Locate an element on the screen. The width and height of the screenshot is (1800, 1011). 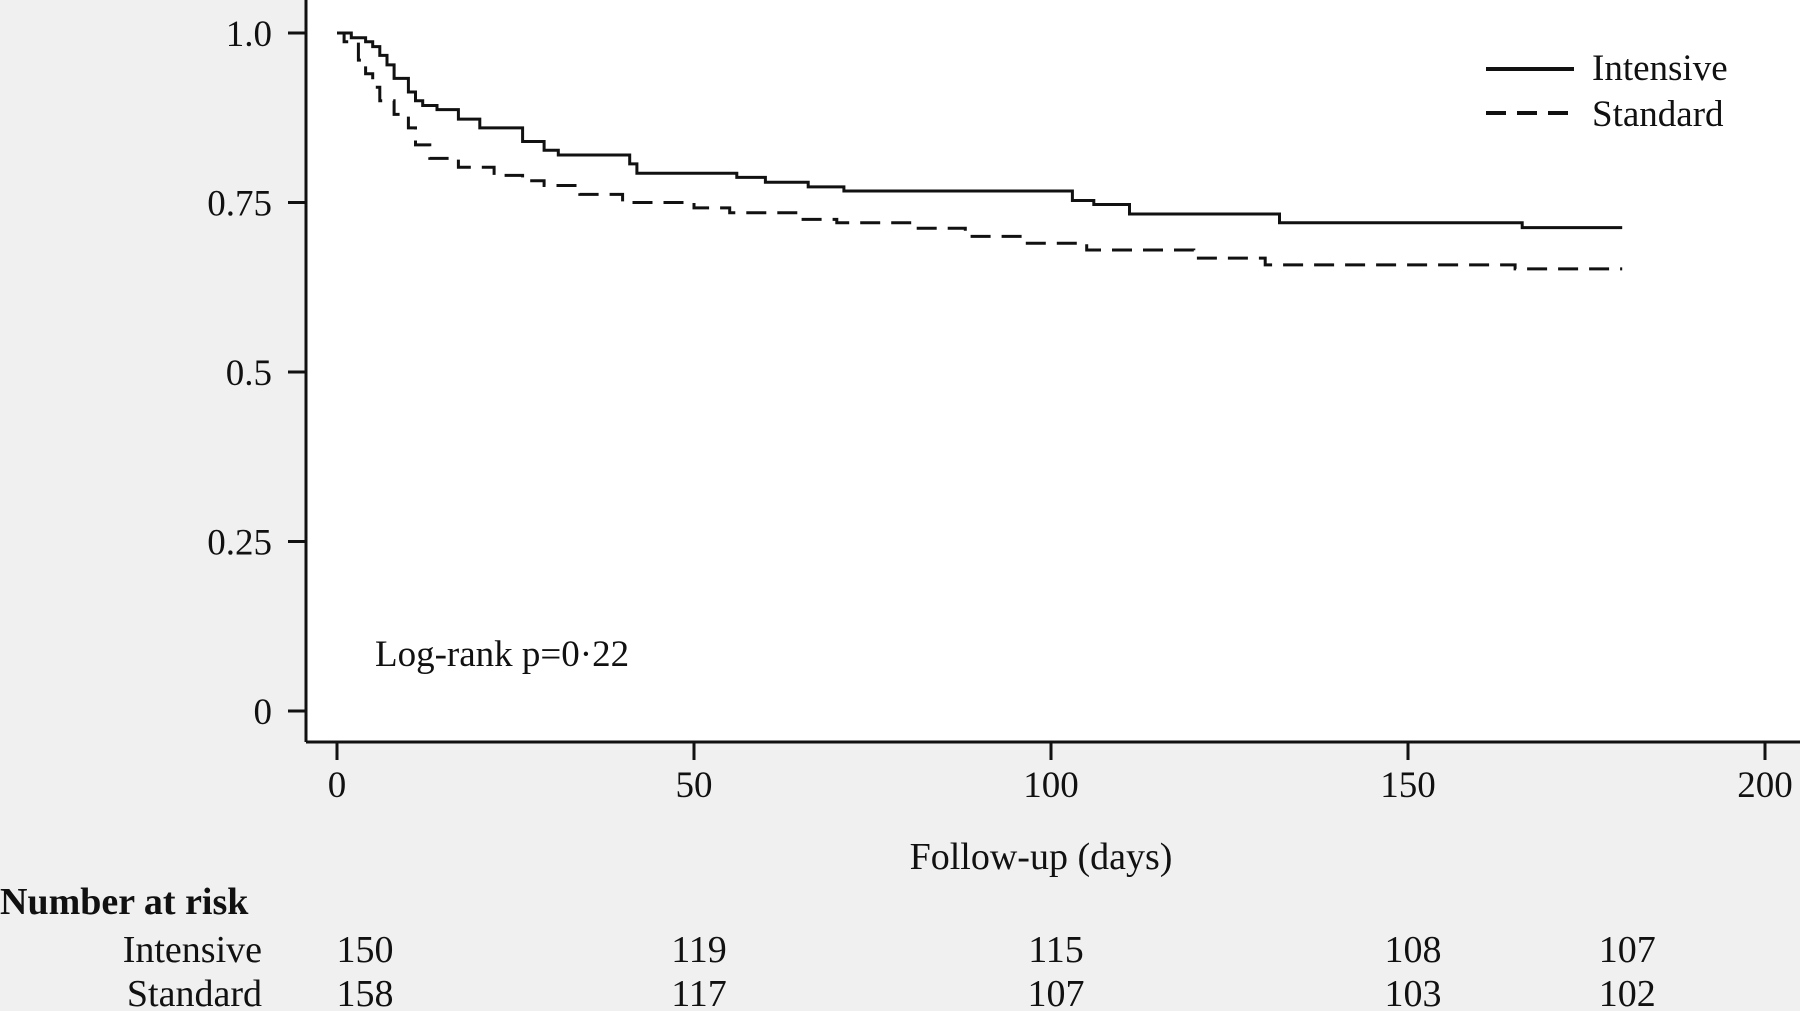
risk-value-standard: 117 is located at coordinates (699, 992).